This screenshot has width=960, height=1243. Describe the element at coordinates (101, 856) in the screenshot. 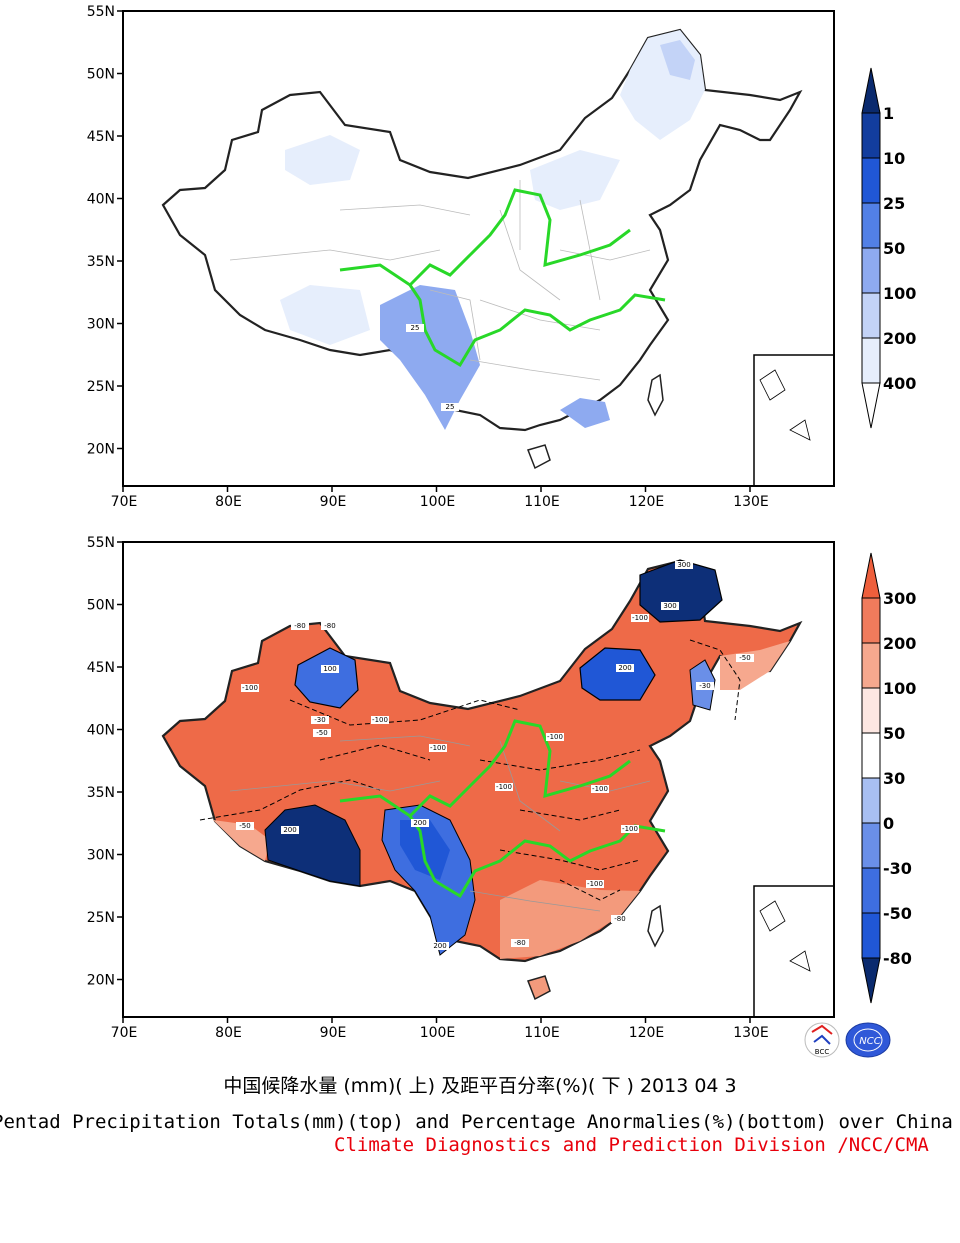

I see `bottom-lat-label: 30N` at that location.